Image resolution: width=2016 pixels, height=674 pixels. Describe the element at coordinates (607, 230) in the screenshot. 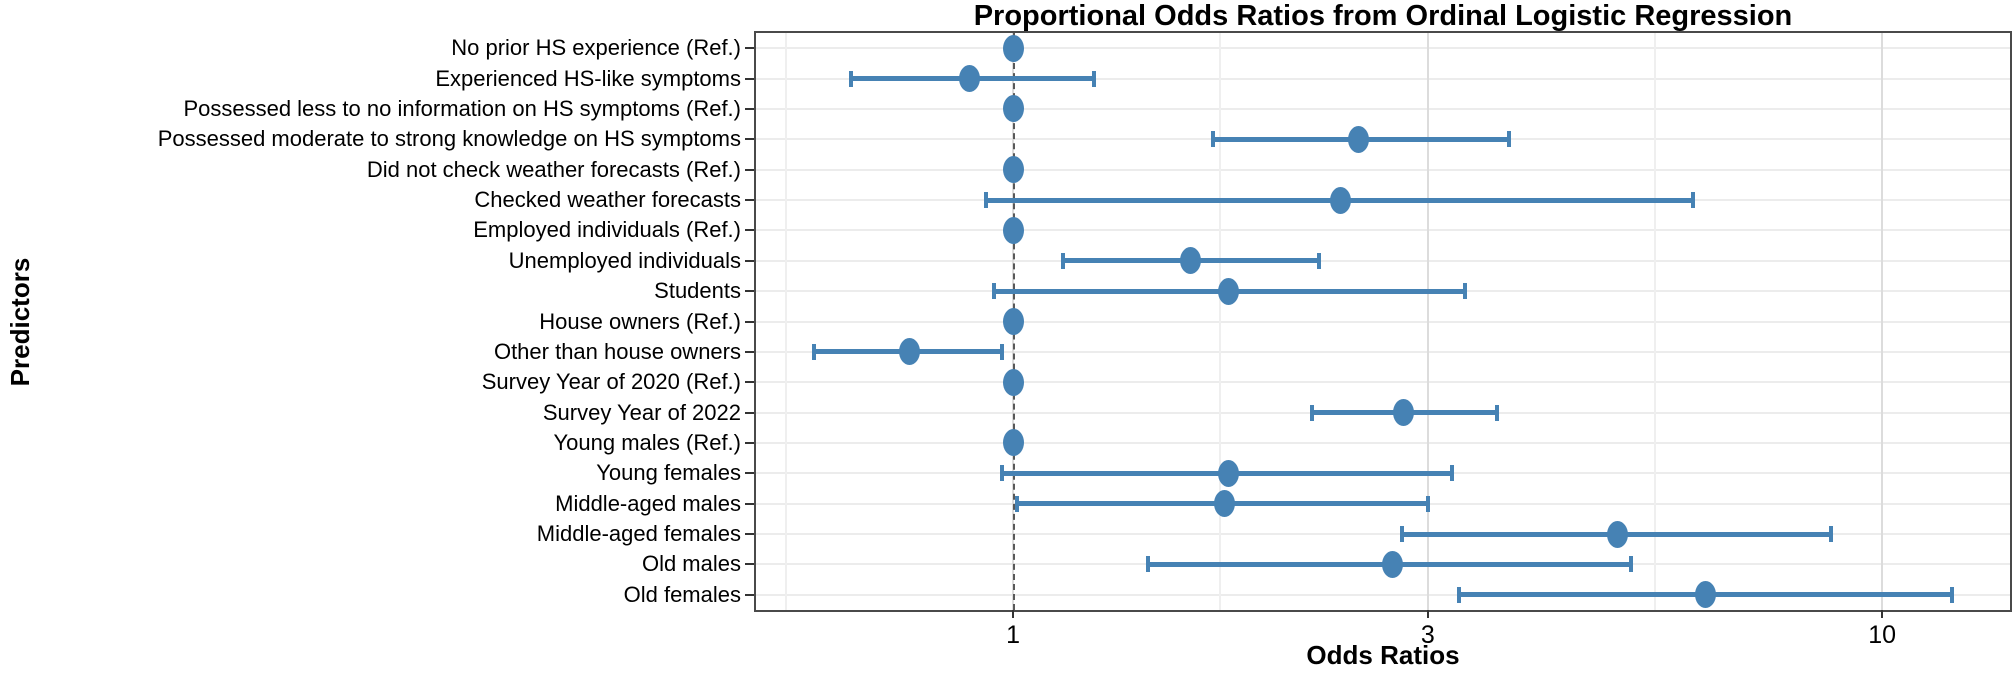

I see `y-axis-label: Employed individuals (Ref.)` at that location.